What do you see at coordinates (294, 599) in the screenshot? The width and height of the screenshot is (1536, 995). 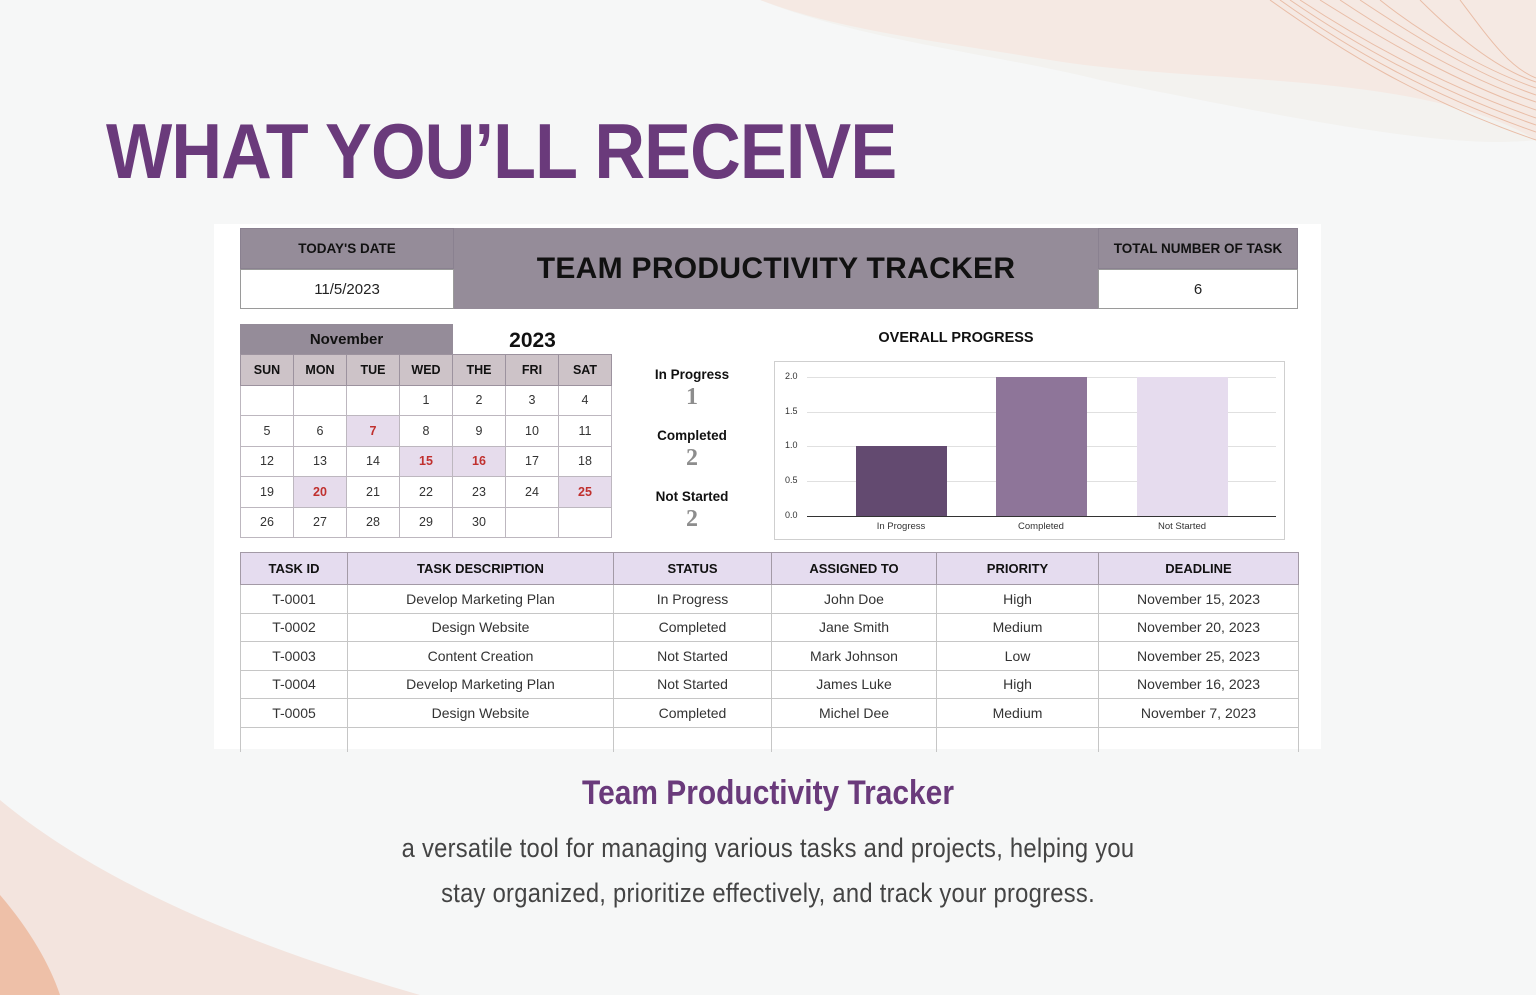 I see `task-id-cell: T-0001` at bounding box center [294, 599].